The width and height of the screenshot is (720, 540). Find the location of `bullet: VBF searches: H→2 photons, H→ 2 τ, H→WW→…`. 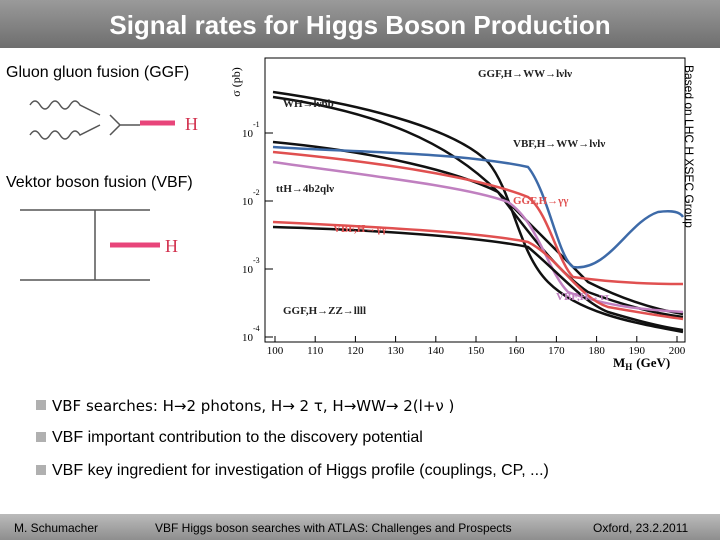

bullet: VBF searches: H→2 photons, H→ 2 τ, H→WW→… is located at coordinates (245, 406).